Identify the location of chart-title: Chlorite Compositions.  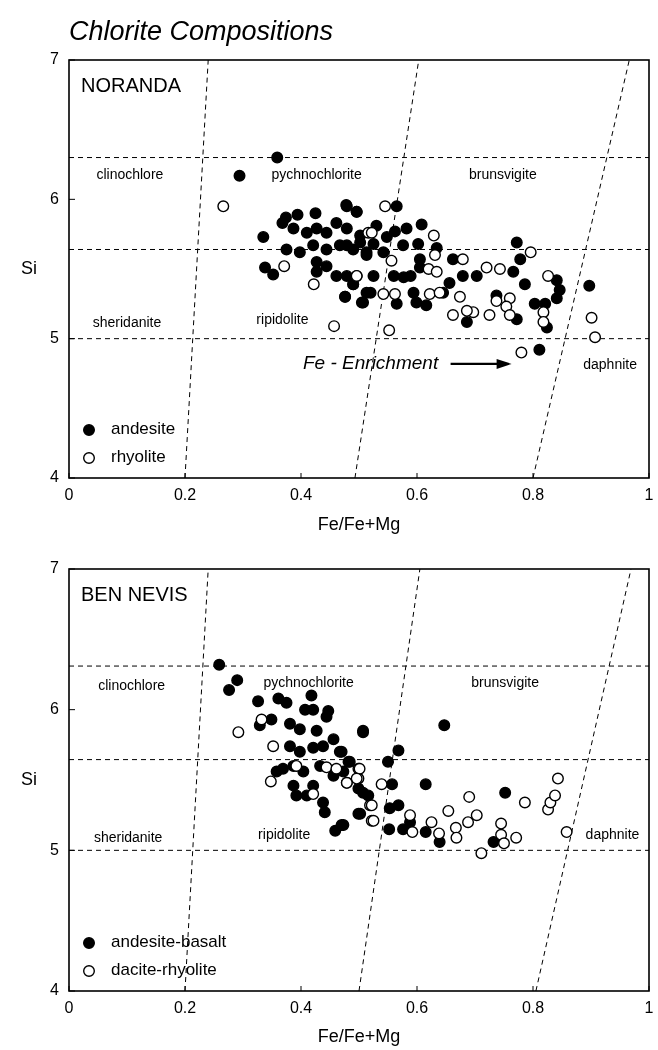
(201, 31).